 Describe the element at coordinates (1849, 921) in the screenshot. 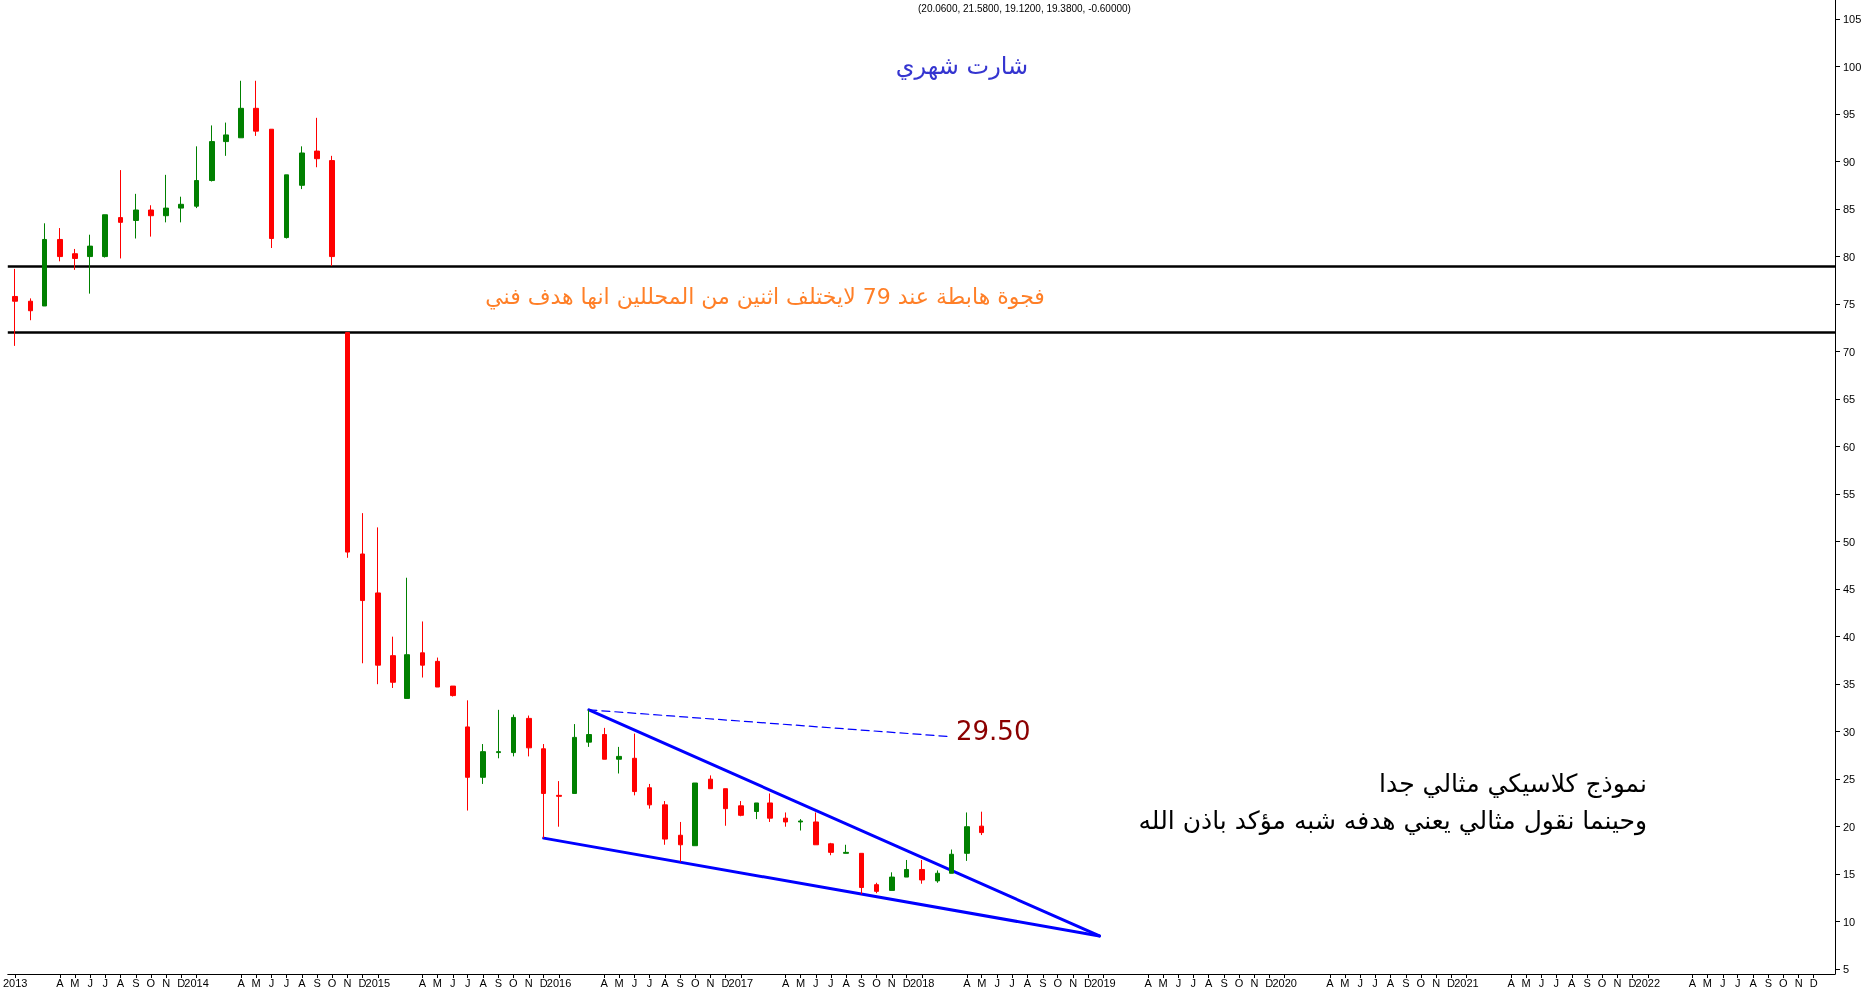

I see `y-tick-label: 10` at that location.